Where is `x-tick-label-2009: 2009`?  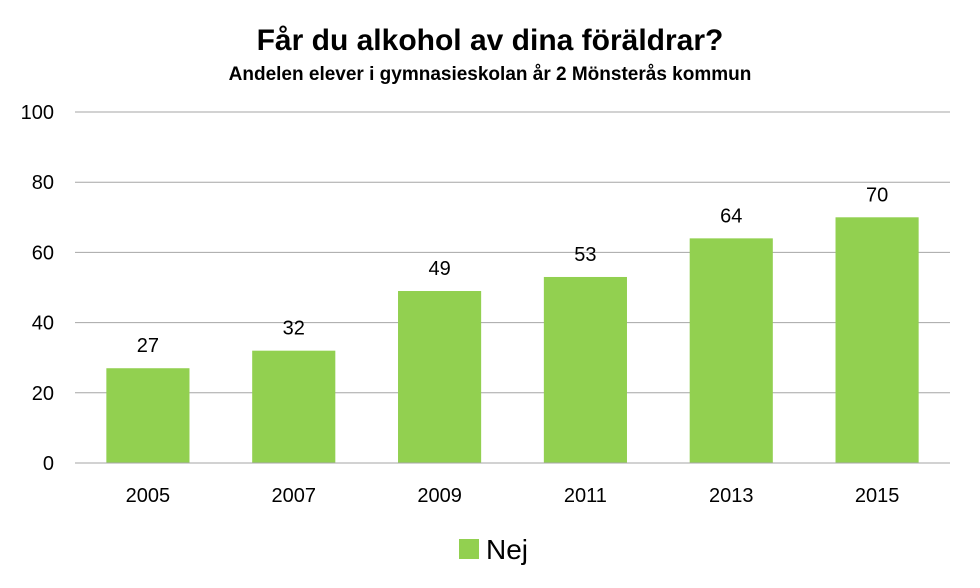
x-tick-label-2009: 2009 is located at coordinates (439, 496).